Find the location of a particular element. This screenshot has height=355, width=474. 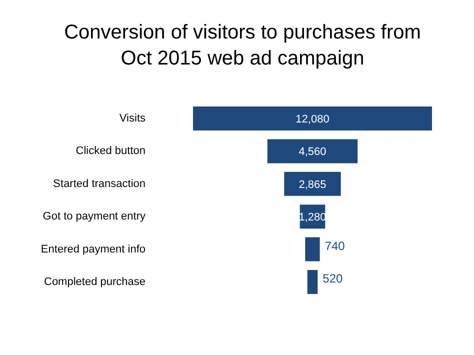

data-label: 12,080 is located at coordinates (313, 120).